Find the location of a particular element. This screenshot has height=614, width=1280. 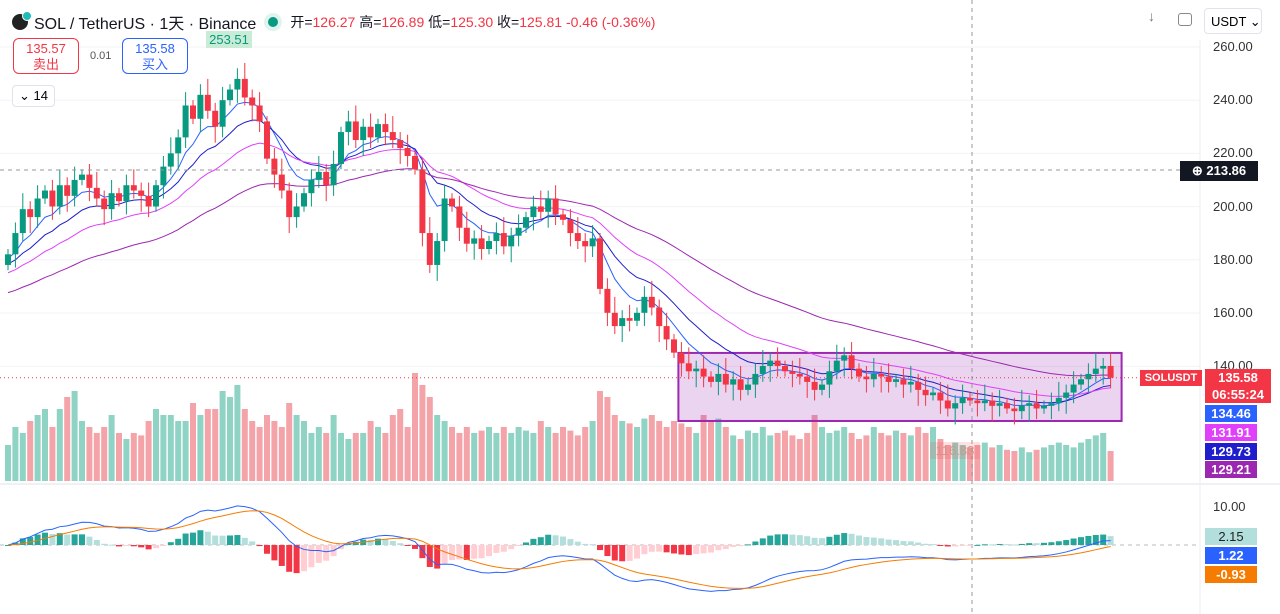

price-axis-tick: 260.00 is located at coordinates (1233, 46).